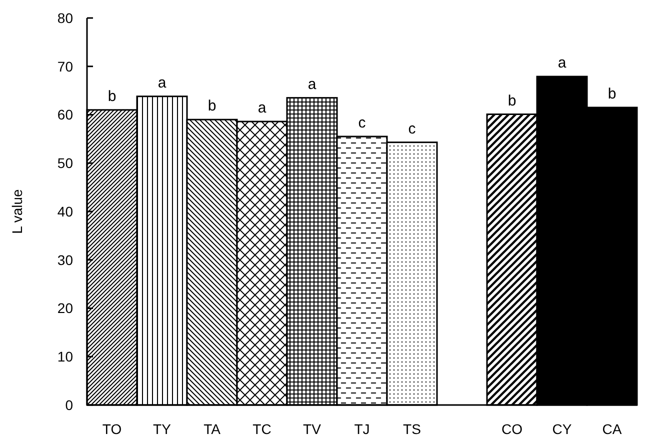 Image resolution: width=646 pixels, height=446 pixels. I want to click on x-tick-label: TJ, so click(362, 429).